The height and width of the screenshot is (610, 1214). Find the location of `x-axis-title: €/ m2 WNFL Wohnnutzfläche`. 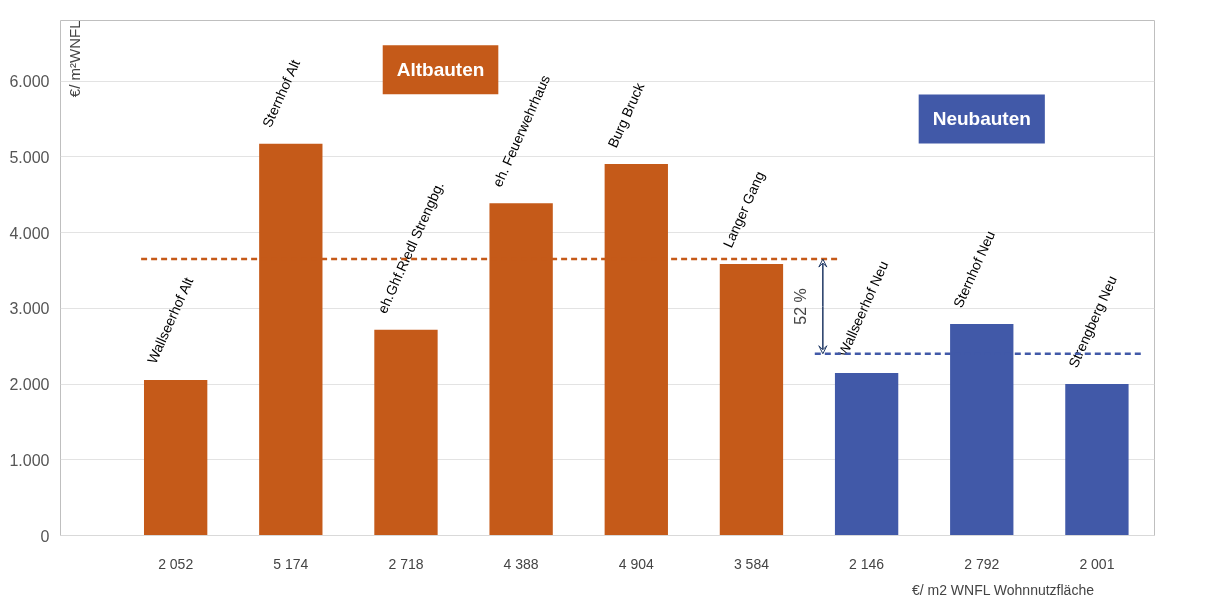

x-axis-title: €/ m2 WNFL Wohnnutzfläche is located at coordinates (1003, 589).